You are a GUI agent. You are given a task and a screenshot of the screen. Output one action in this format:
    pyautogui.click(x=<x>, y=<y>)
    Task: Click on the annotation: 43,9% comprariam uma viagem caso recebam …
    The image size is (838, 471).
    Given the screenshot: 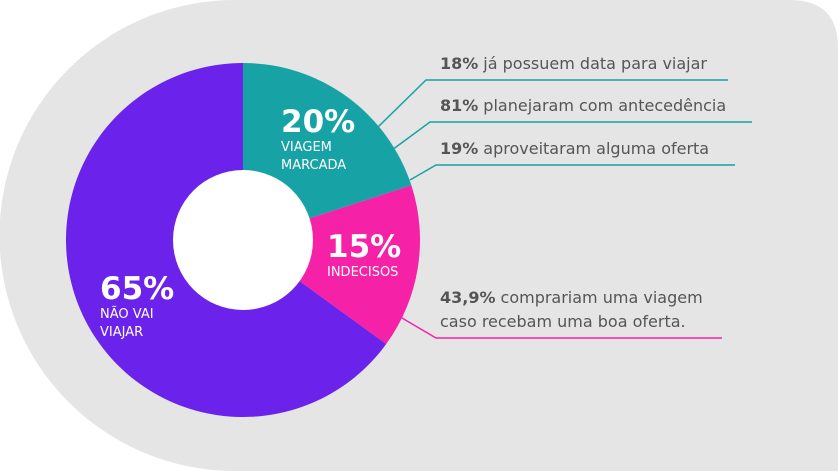 What is the action you would take?
    pyautogui.click(x=590, y=310)
    